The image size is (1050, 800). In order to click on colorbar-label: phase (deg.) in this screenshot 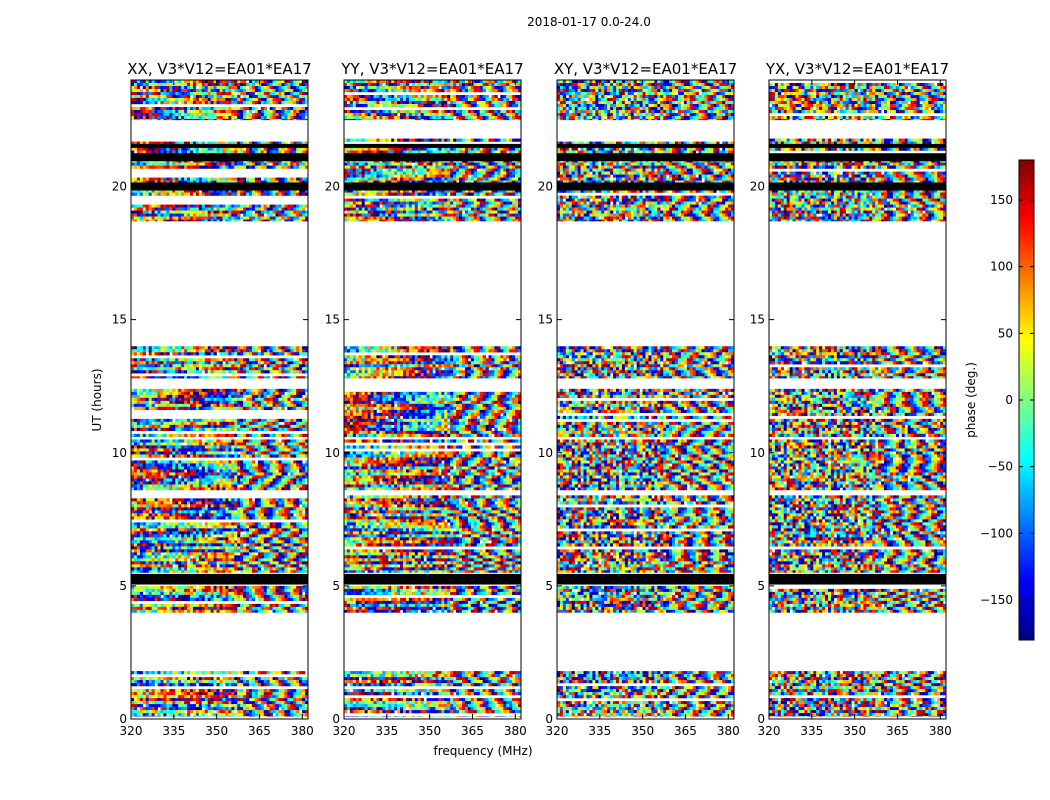, I will do `click(971, 400)`.